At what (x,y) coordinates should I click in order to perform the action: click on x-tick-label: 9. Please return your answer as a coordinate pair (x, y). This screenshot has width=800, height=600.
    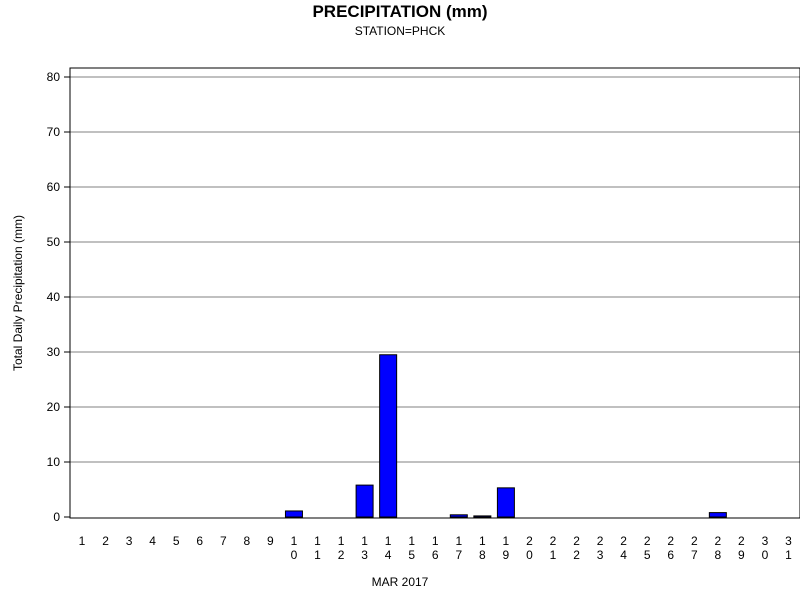
    Looking at the image, I should click on (270, 541).